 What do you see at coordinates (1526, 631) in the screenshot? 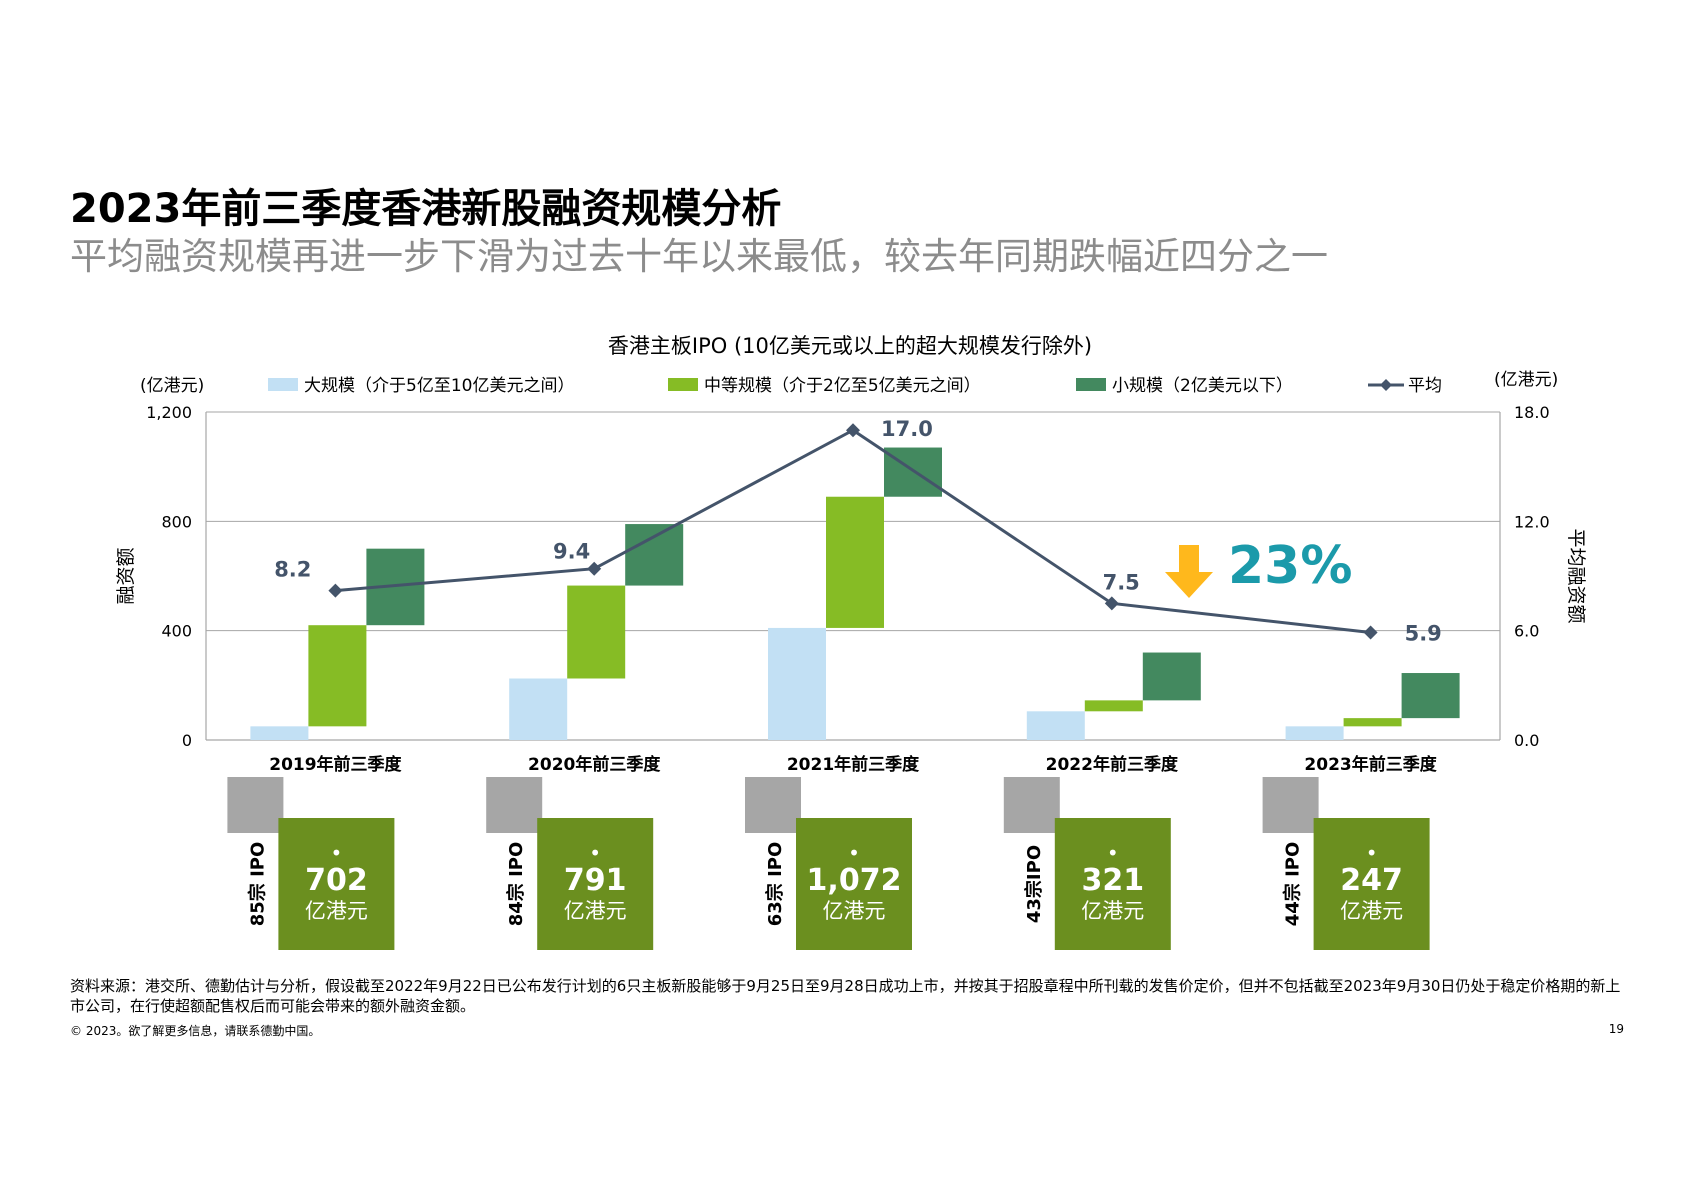
I see `y2-tick-label: 6.0` at bounding box center [1526, 631].